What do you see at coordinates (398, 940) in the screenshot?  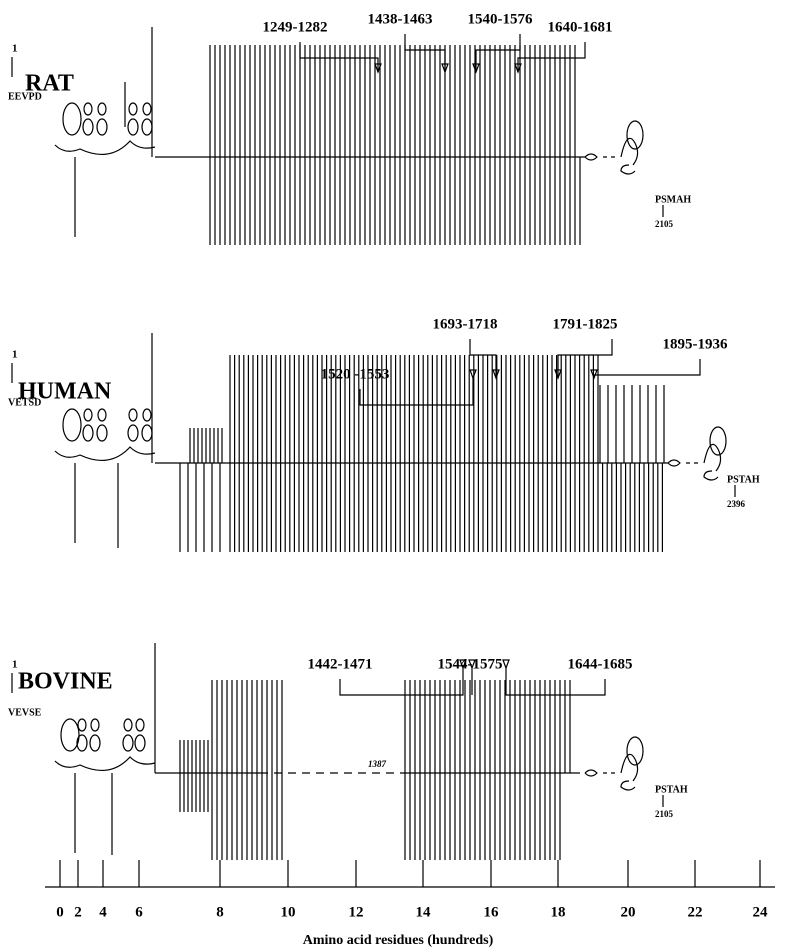 I see `axis-title: Amino acid residues (hundreds)` at bounding box center [398, 940].